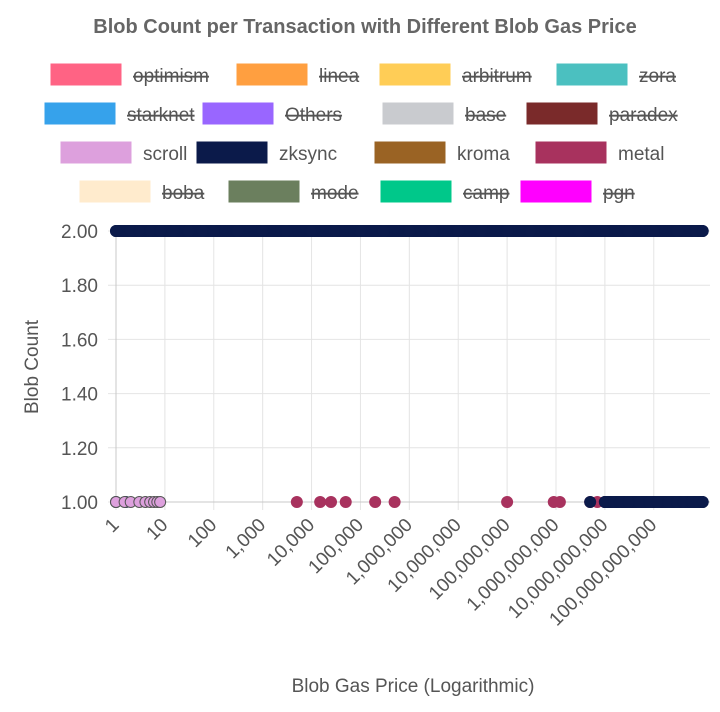  What do you see at coordinates (339, 76) in the screenshot?
I see `legend-label: linea` at bounding box center [339, 76].